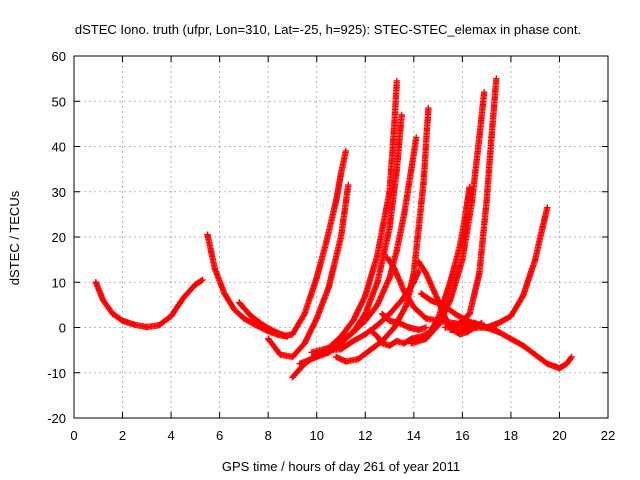 This screenshot has height=480, width=640. What do you see at coordinates (316, 435) in the screenshot?
I see `x-tick-label: 10` at bounding box center [316, 435].